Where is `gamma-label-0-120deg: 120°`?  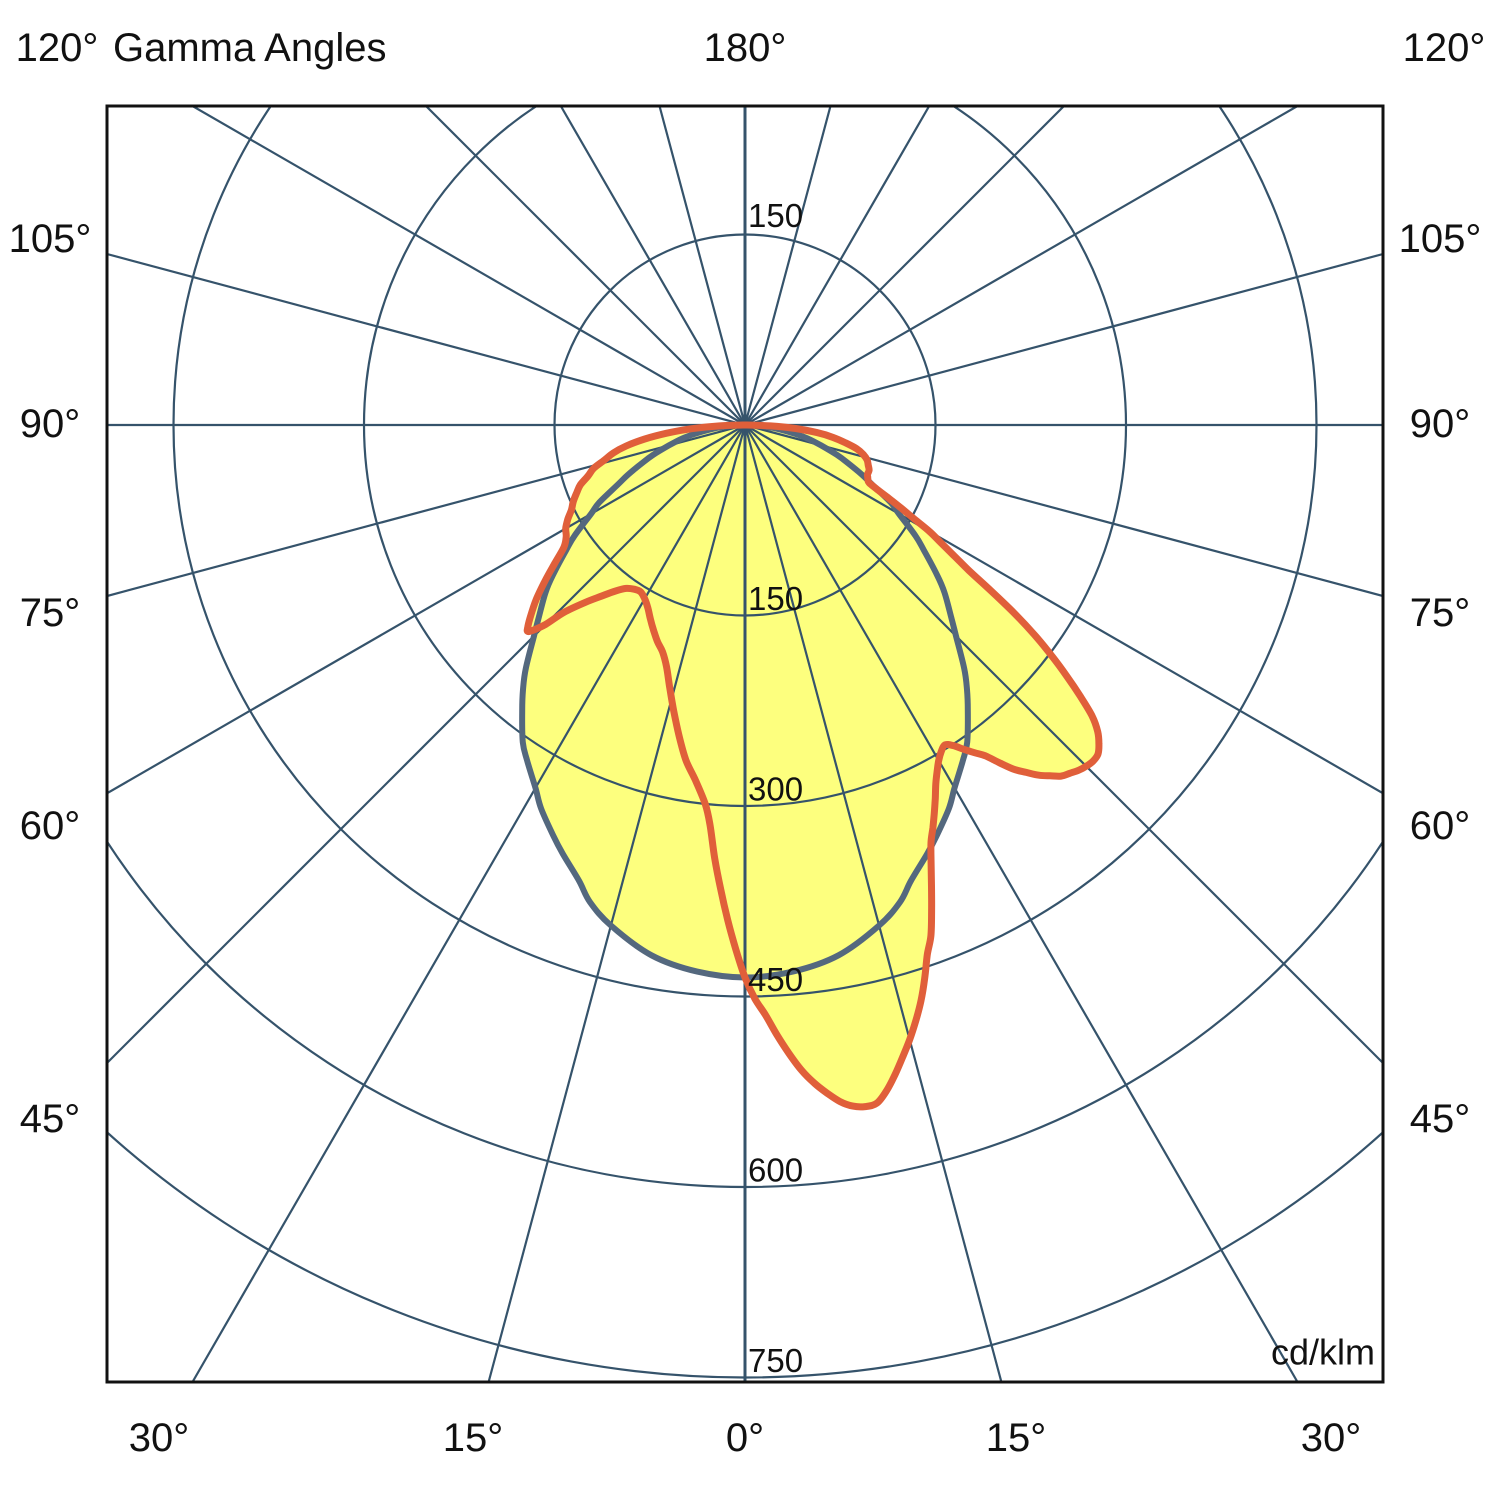 gamma-label-0-120deg: 120° is located at coordinates (57, 48).